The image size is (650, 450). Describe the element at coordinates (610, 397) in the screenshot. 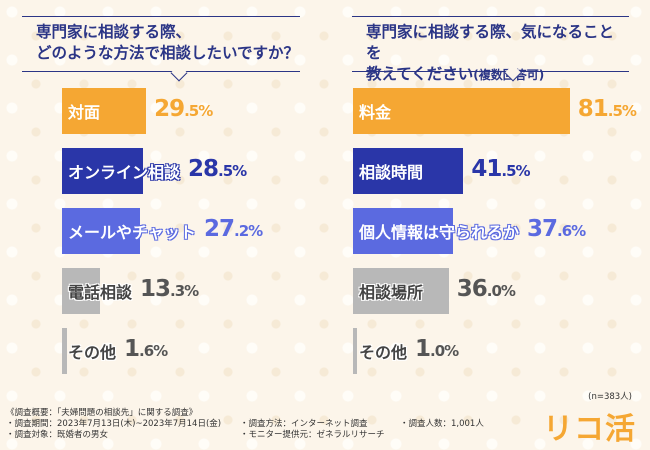

I see `sample-size: (n=383人)` at that location.